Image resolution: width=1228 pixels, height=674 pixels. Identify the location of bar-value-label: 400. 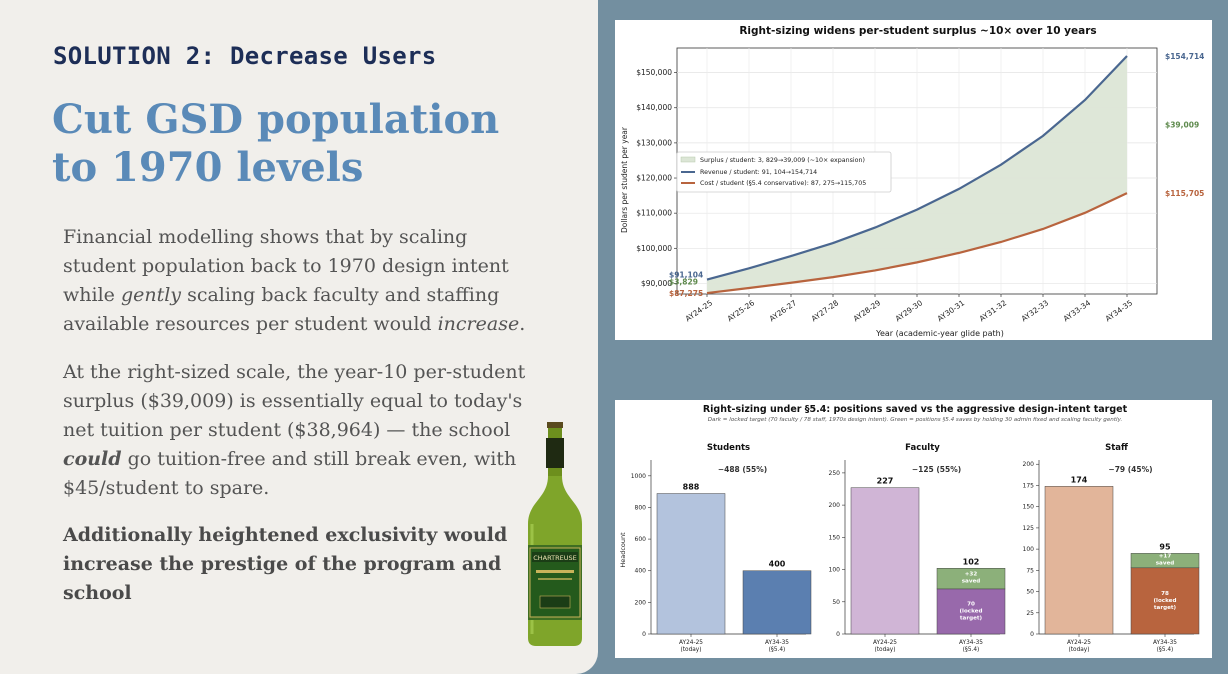
(777, 564).